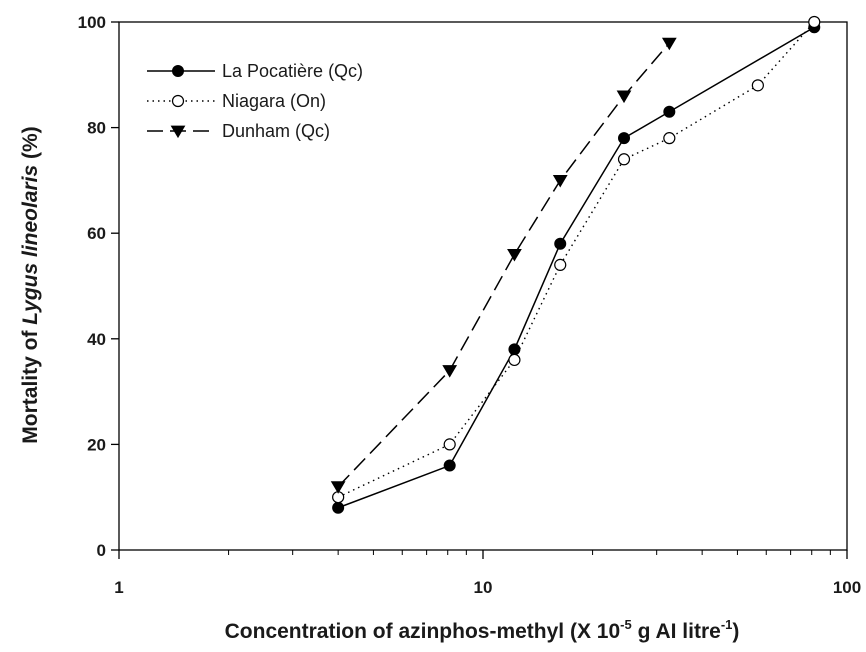 The height and width of the screenshot is (652, 866). What do you see at coordinates (274, 101) in the screenshot?
I see `legend-label: Niagara (On)` at bounding box center [274, 101].